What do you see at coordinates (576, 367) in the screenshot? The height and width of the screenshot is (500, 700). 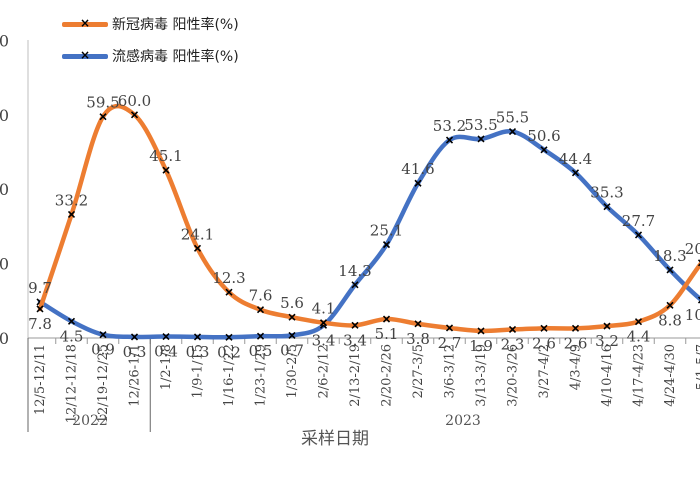 I see `x-tick-label: 4/3-4/9` at bounding box center [576, 367].